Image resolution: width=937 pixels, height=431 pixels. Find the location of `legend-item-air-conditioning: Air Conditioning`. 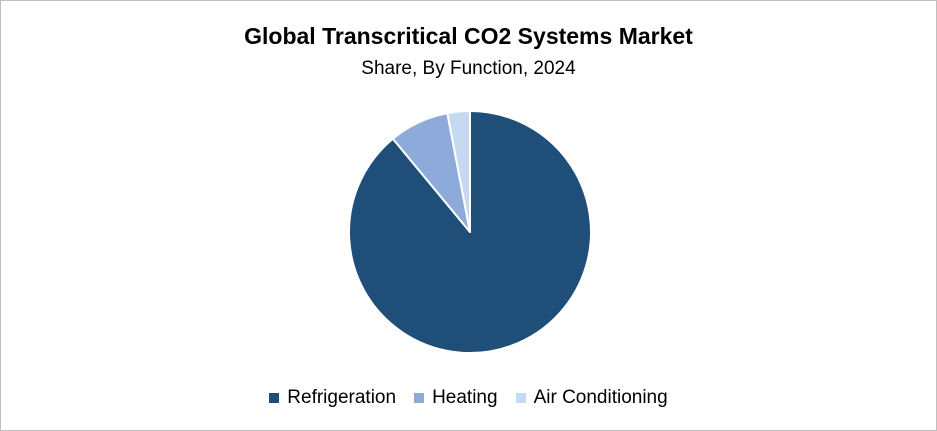

legend-item-air-conditioning: Air Conditioning is located at coordinates (591, 398).